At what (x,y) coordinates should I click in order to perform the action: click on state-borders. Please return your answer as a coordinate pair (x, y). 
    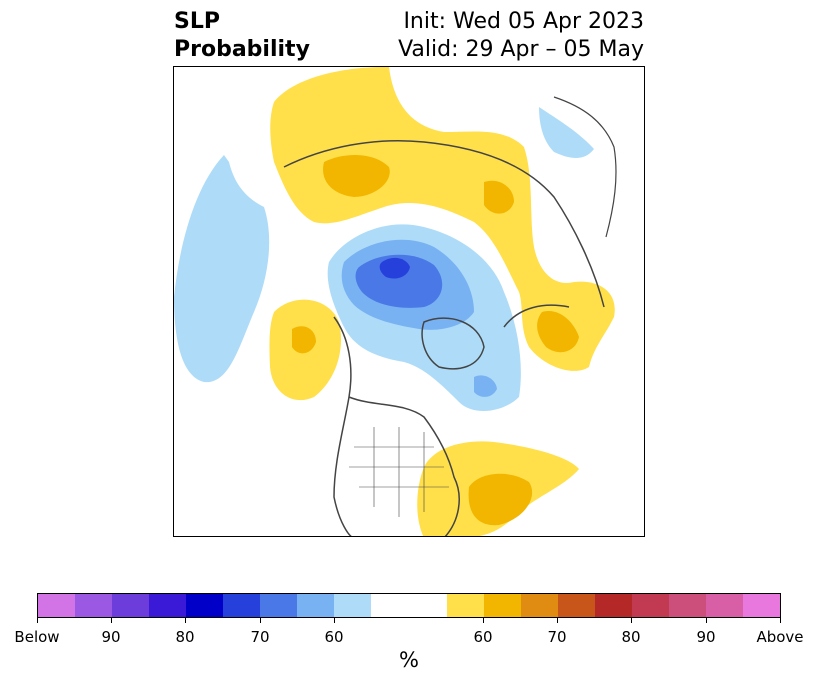
    Looking at the image, I should click on (399, 472).